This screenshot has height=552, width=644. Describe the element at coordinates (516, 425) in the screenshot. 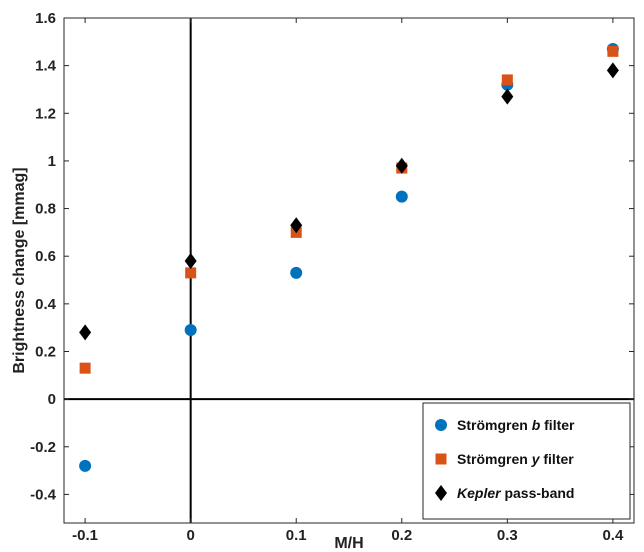

I see `legend-label-1: Strömgren b filter` at that location.